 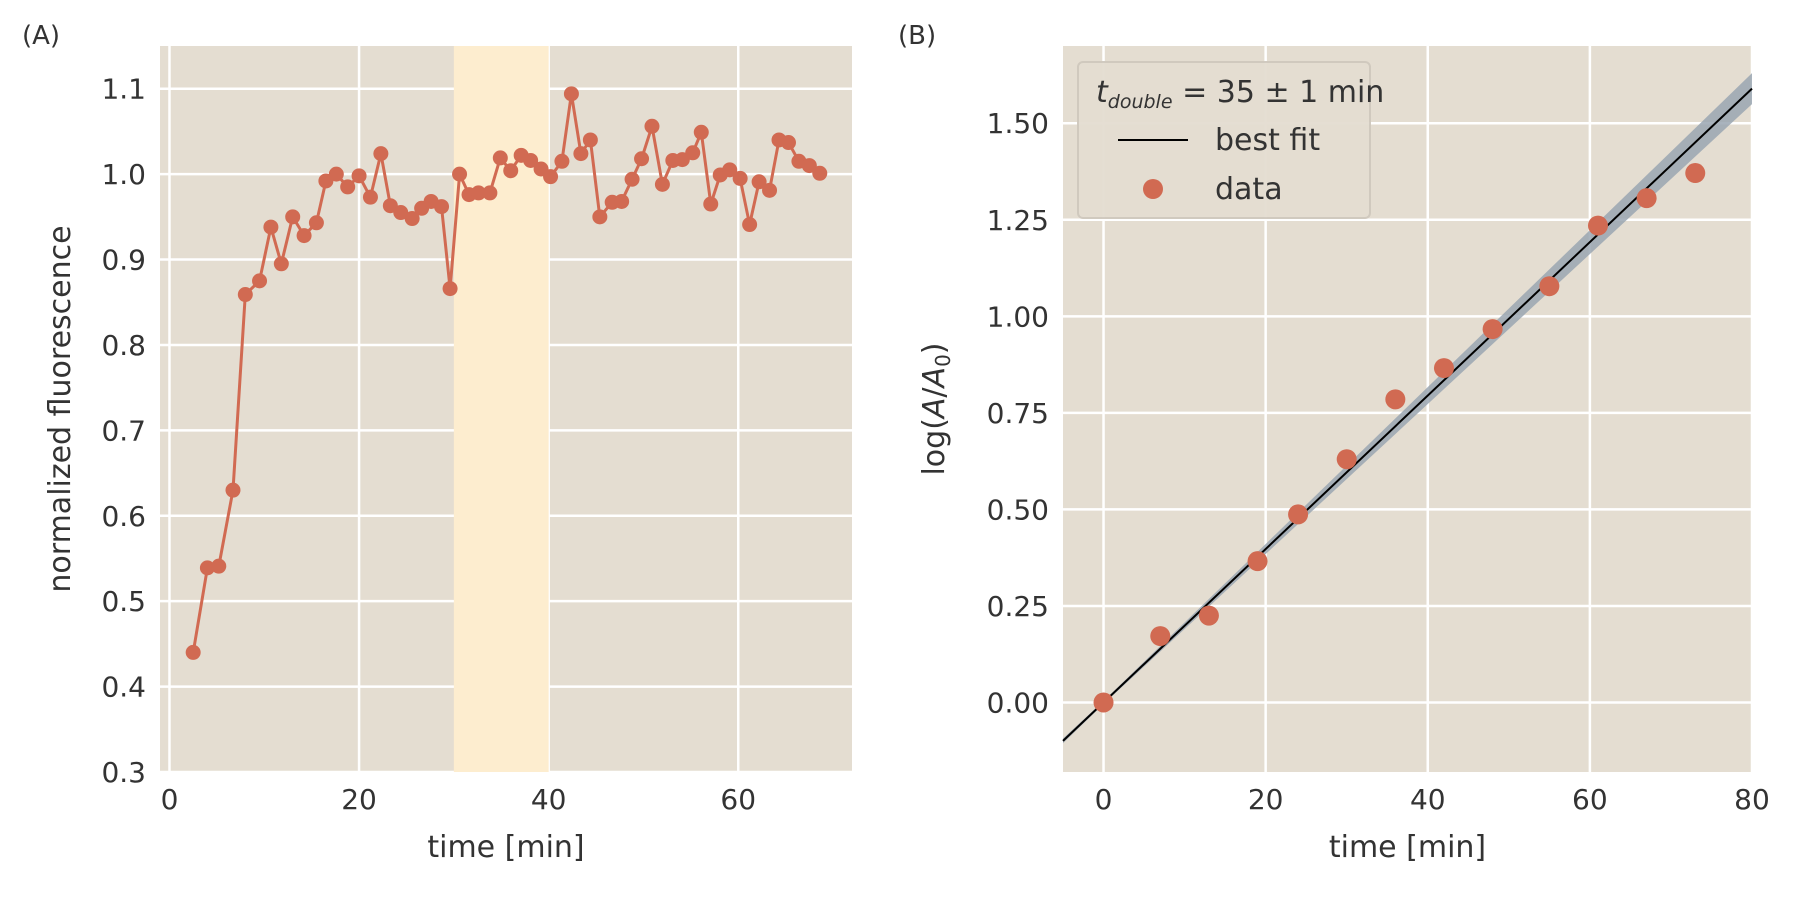 What do you see at coordinates (123, 601) in the screenshot?
I see `y-tick-label: 0.5` at bounding box center [123, 601].